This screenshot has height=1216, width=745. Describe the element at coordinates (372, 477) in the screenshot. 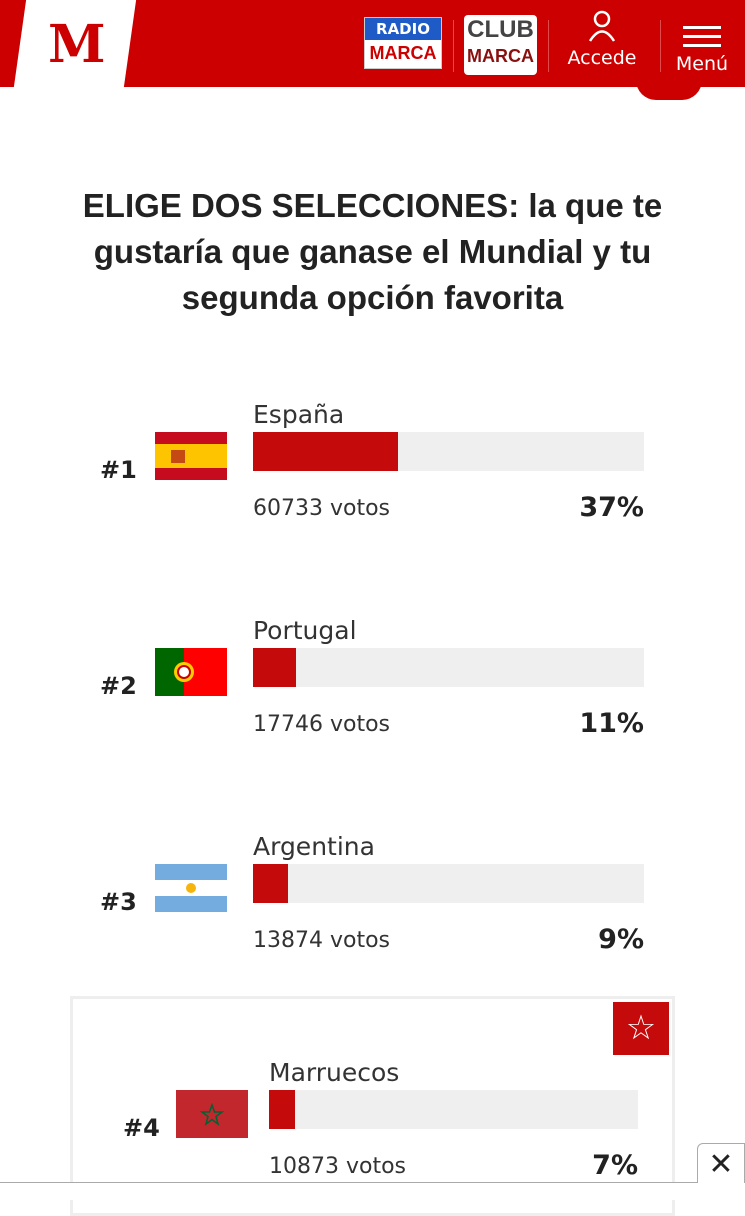

I see `poll-option: #1 España 60733 votos 37%` at that location.